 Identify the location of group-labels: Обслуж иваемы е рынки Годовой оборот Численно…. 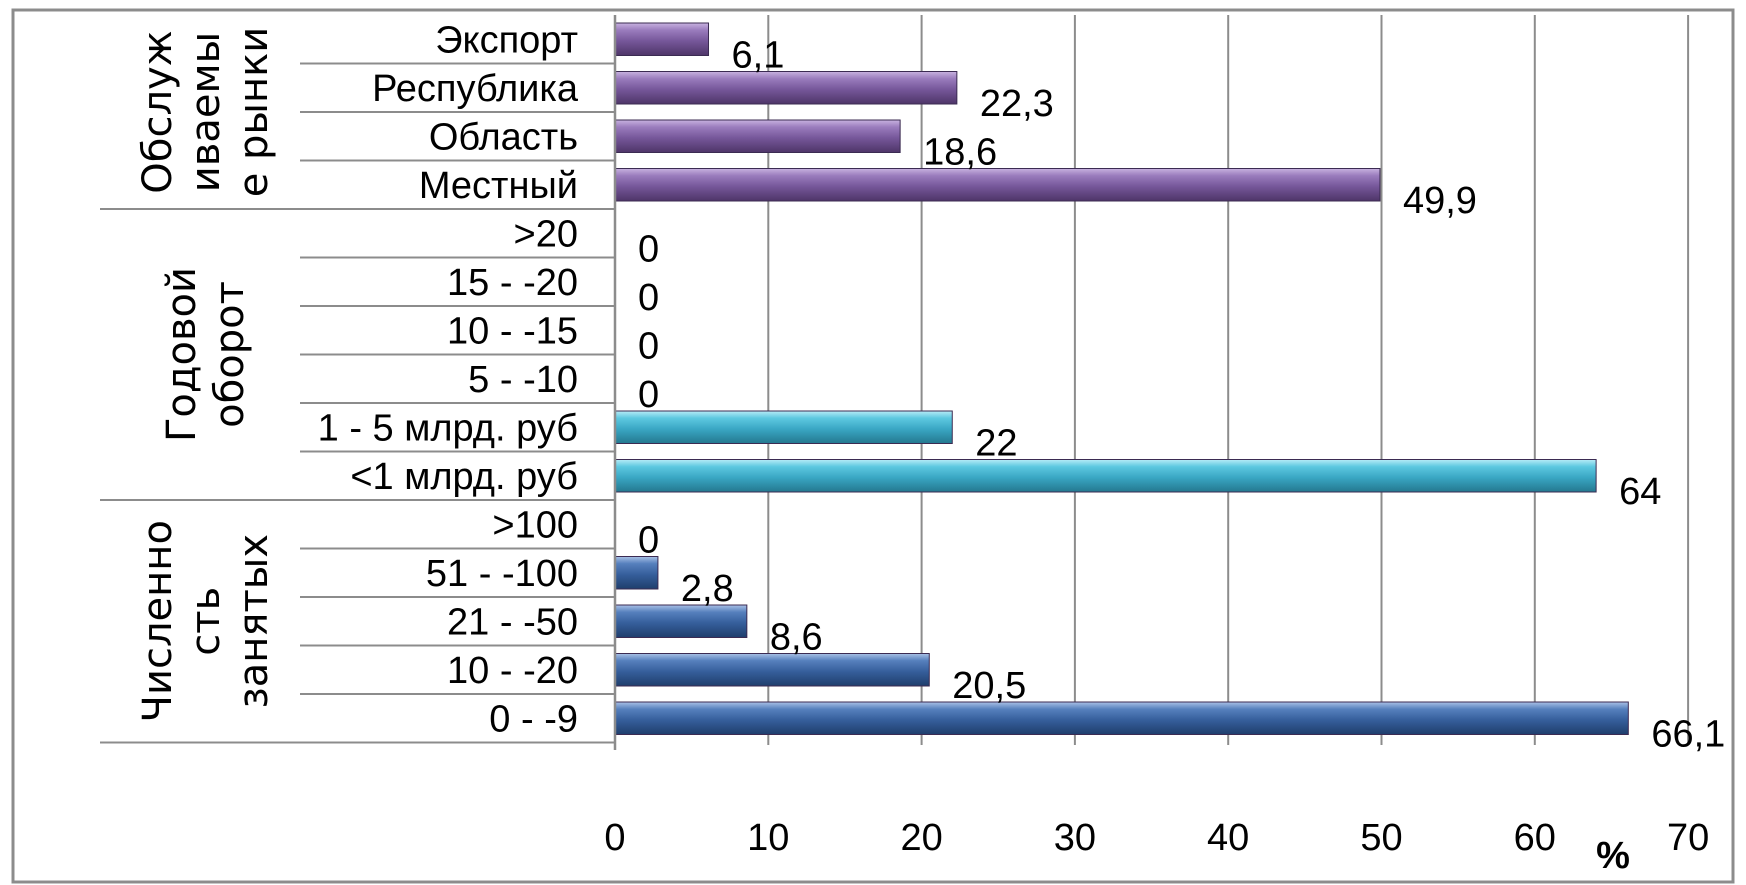
(206, 375).